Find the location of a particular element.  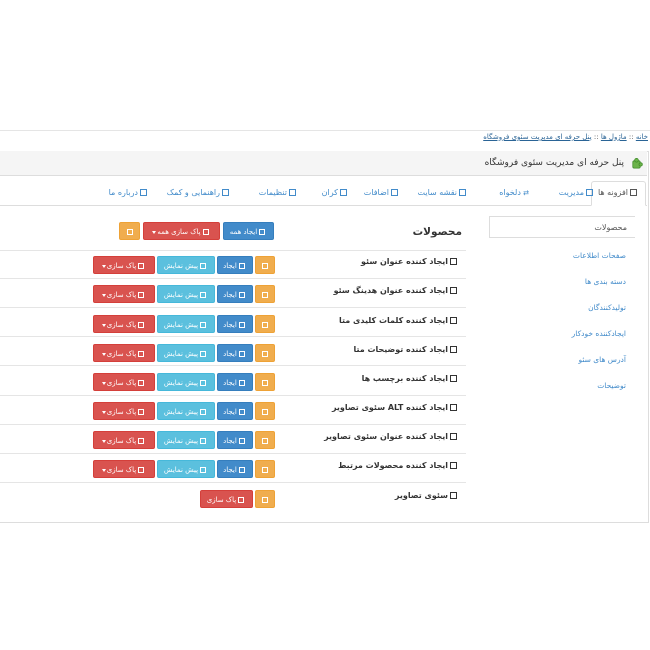

table-row: ایجاد کننده عنوان سئوی تصاویر is located at coordinates (391, 436).